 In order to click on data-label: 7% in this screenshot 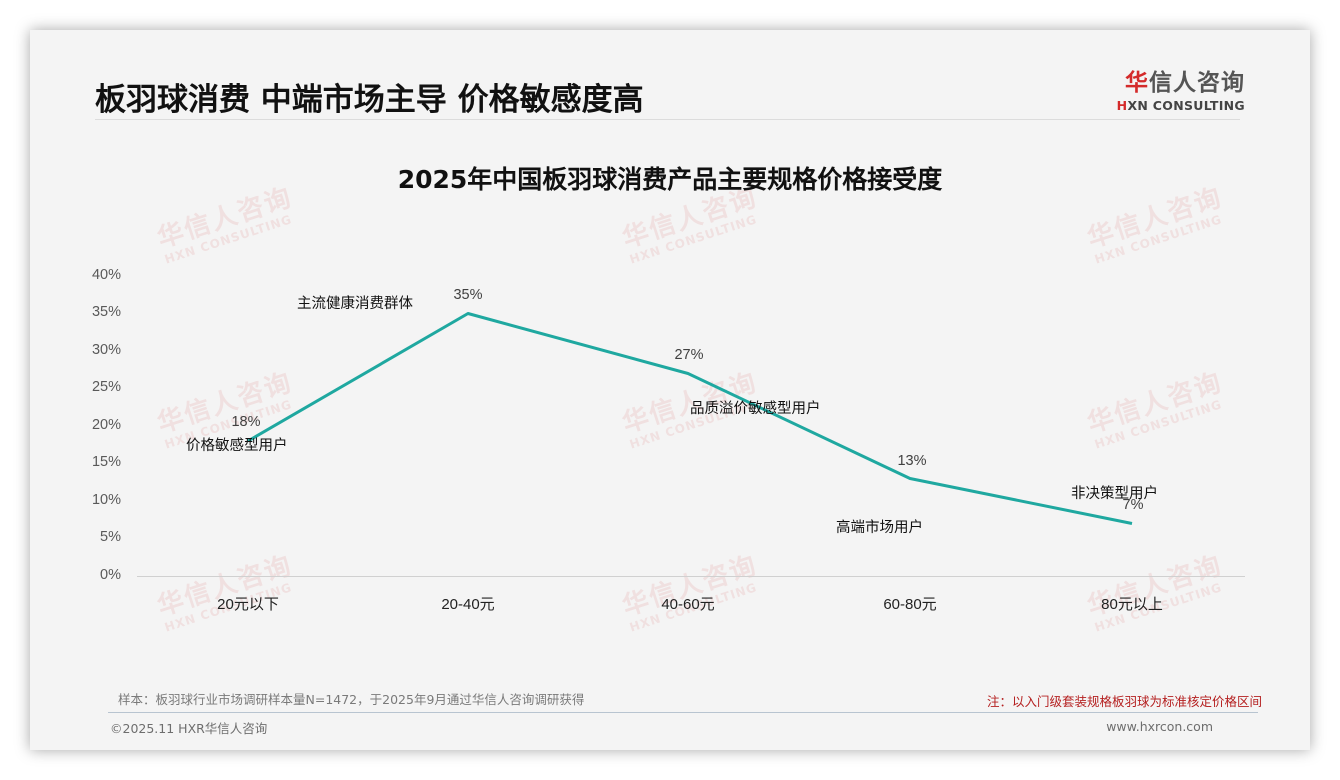, I will do `click(1133, 505)`.